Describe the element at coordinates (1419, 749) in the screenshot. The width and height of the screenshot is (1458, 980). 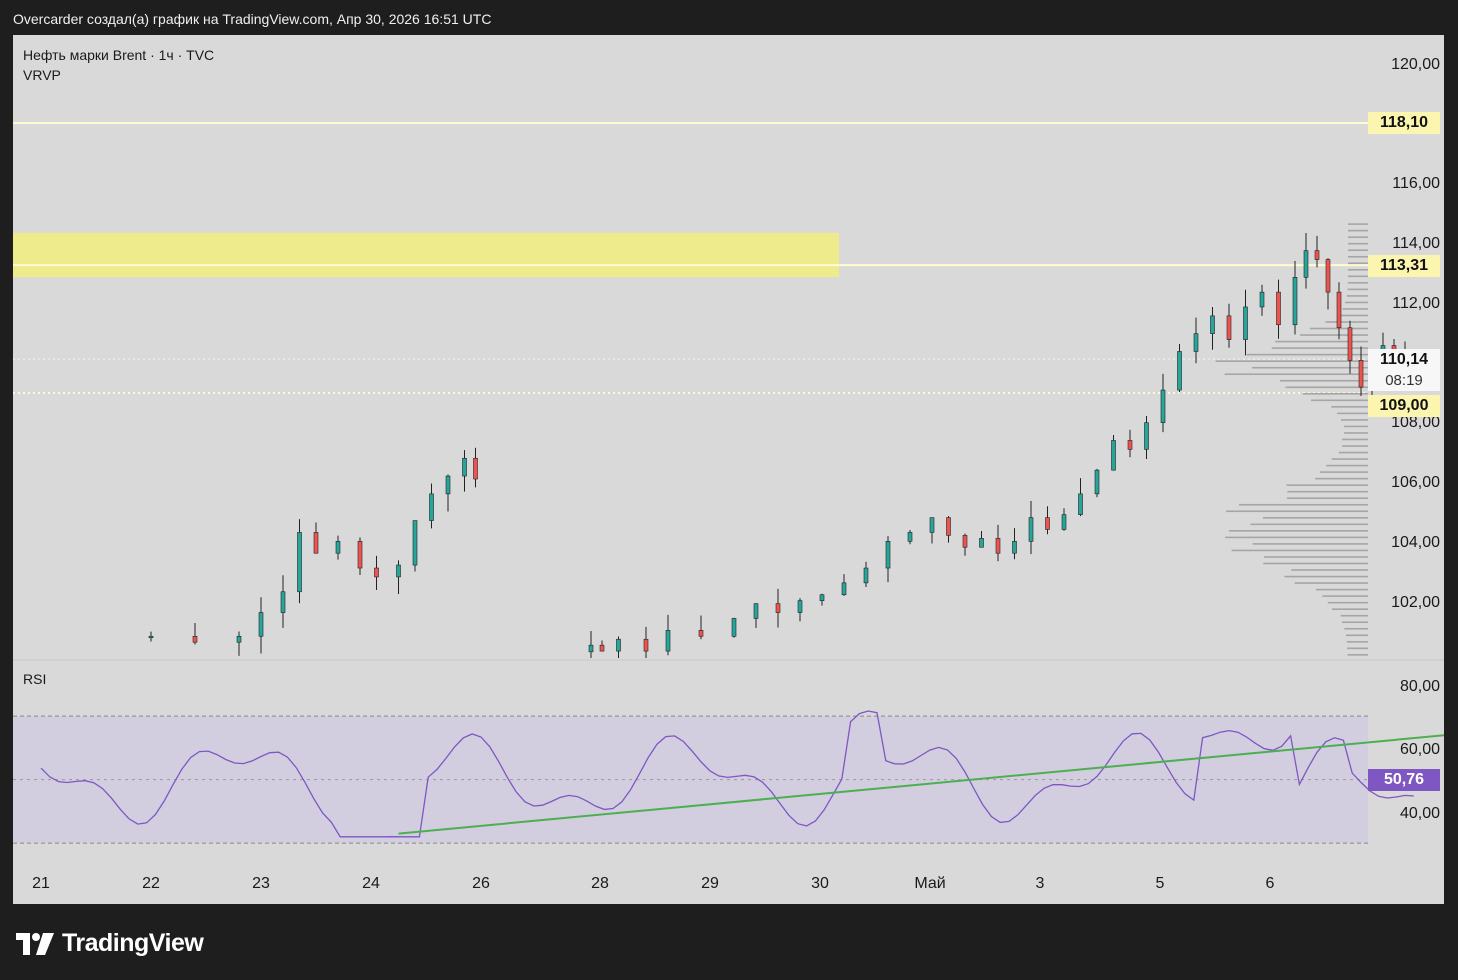
I see `rsi-tick: 60,00` at that location.